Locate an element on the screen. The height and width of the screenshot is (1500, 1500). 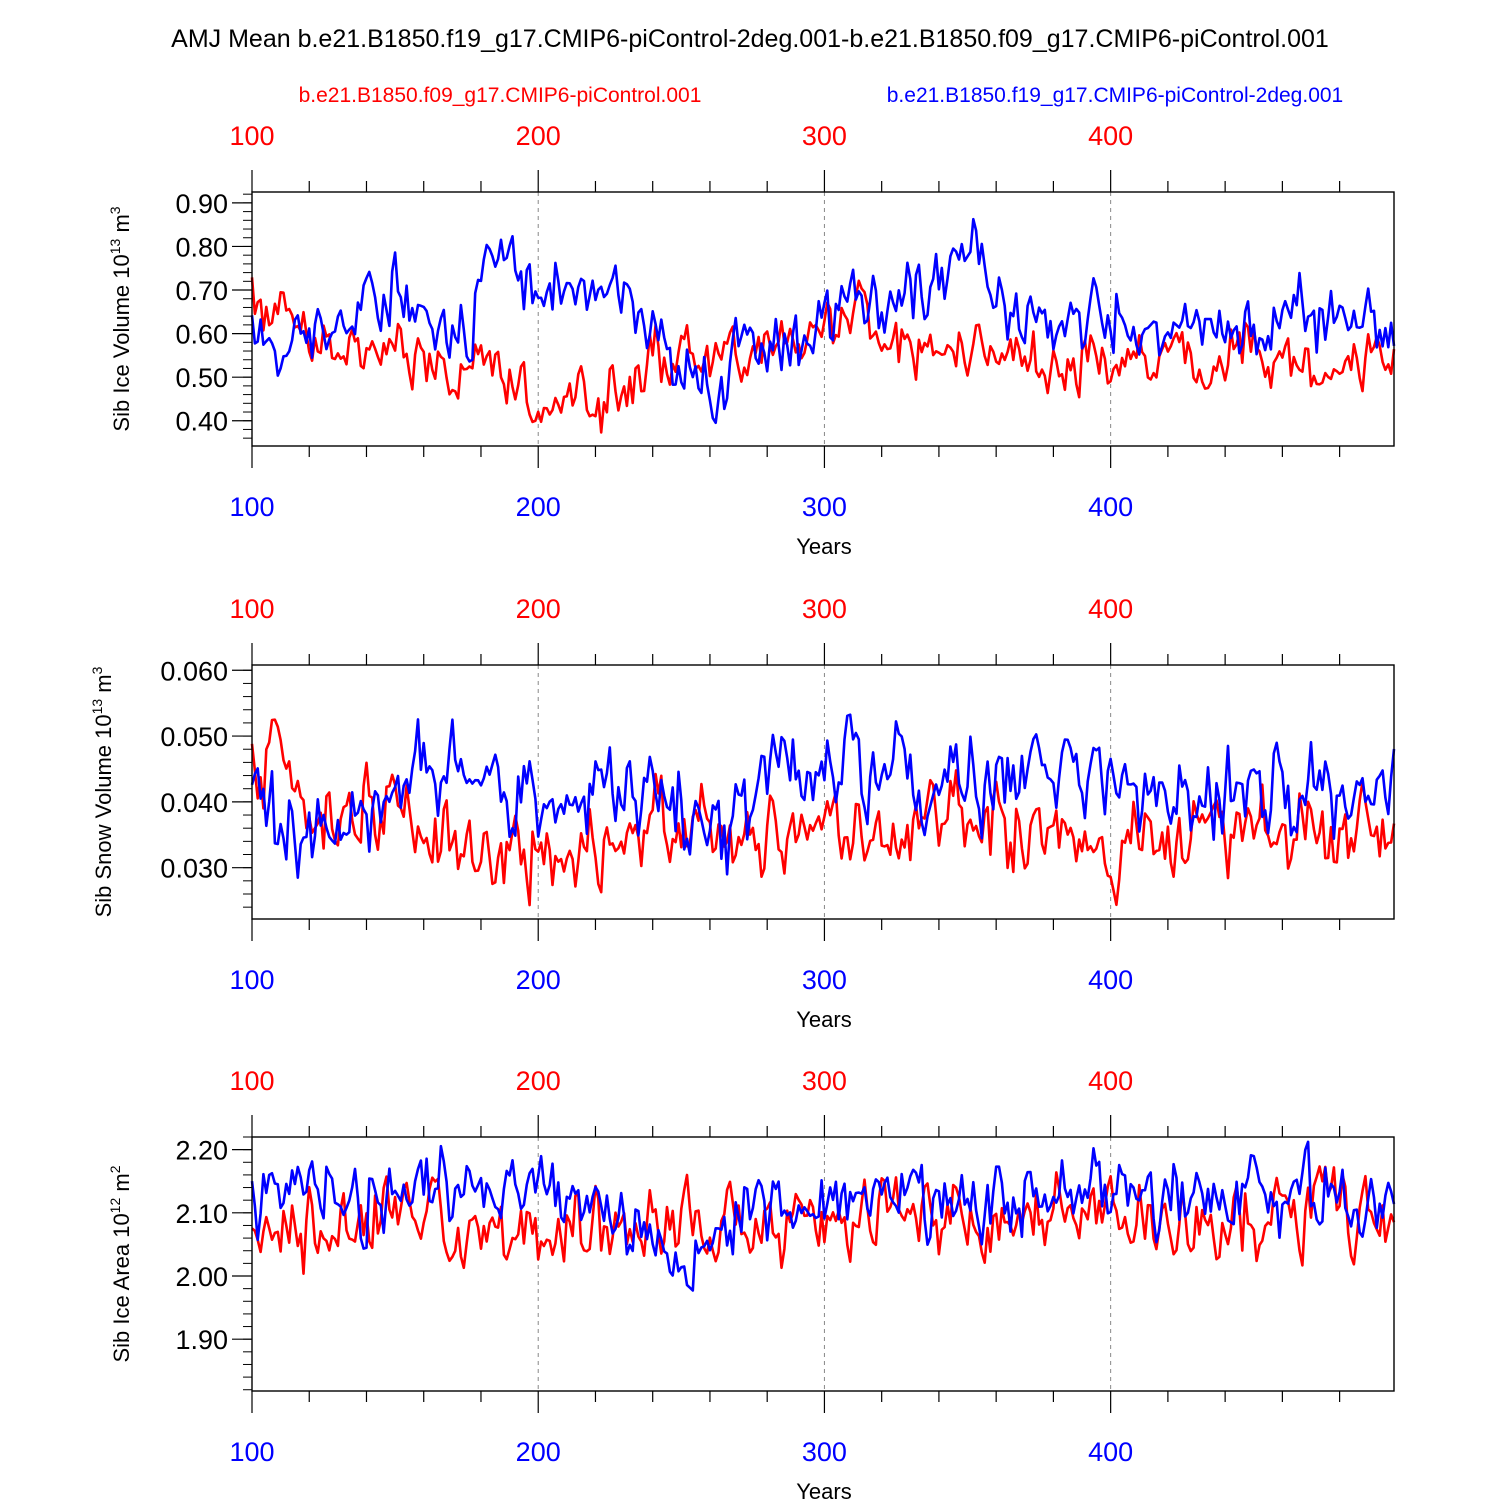
y-tick-label: 0.40 is located at coordinates (201, 422).